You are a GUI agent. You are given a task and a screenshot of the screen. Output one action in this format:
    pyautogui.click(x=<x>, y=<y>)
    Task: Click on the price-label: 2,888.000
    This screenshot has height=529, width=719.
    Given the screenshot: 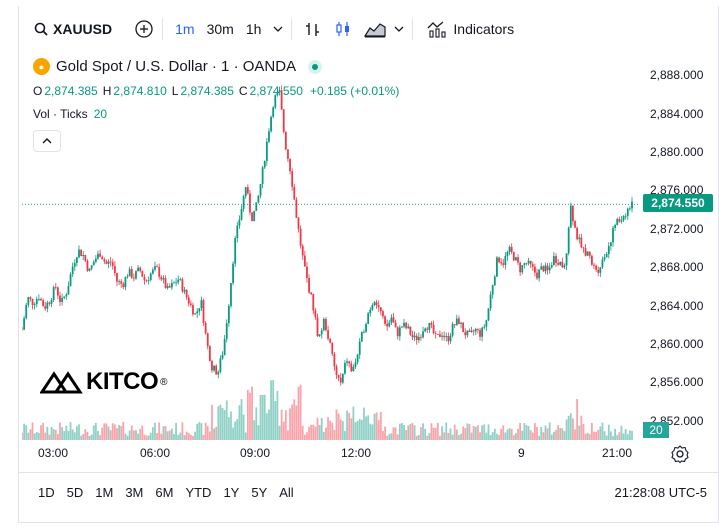 What is the action you would take?
    pyautogui.click(x=677, y=75)
    